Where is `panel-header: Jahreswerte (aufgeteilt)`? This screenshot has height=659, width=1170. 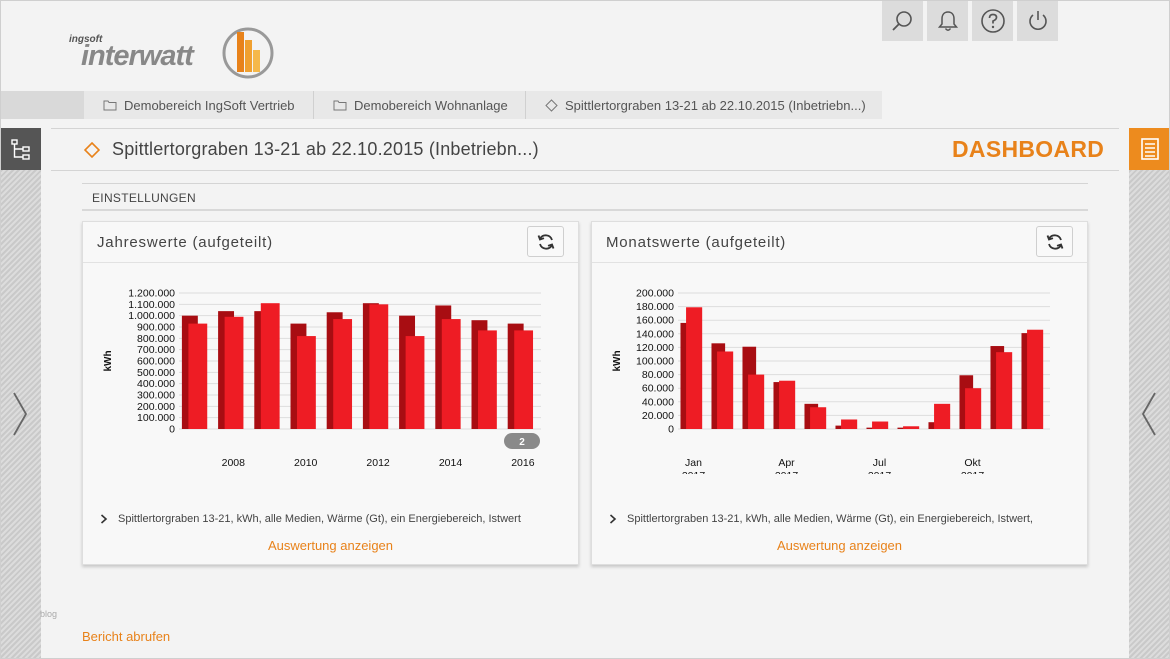 panel-header: Jahreswerte (aufgeteilt) is located at coordinates (330, 242).